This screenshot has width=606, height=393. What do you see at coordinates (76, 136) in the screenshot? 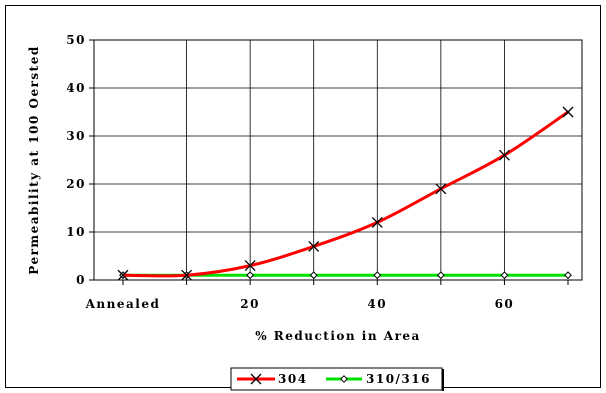
I see `y-tick-label: 30` at bounding box center [76, 136].